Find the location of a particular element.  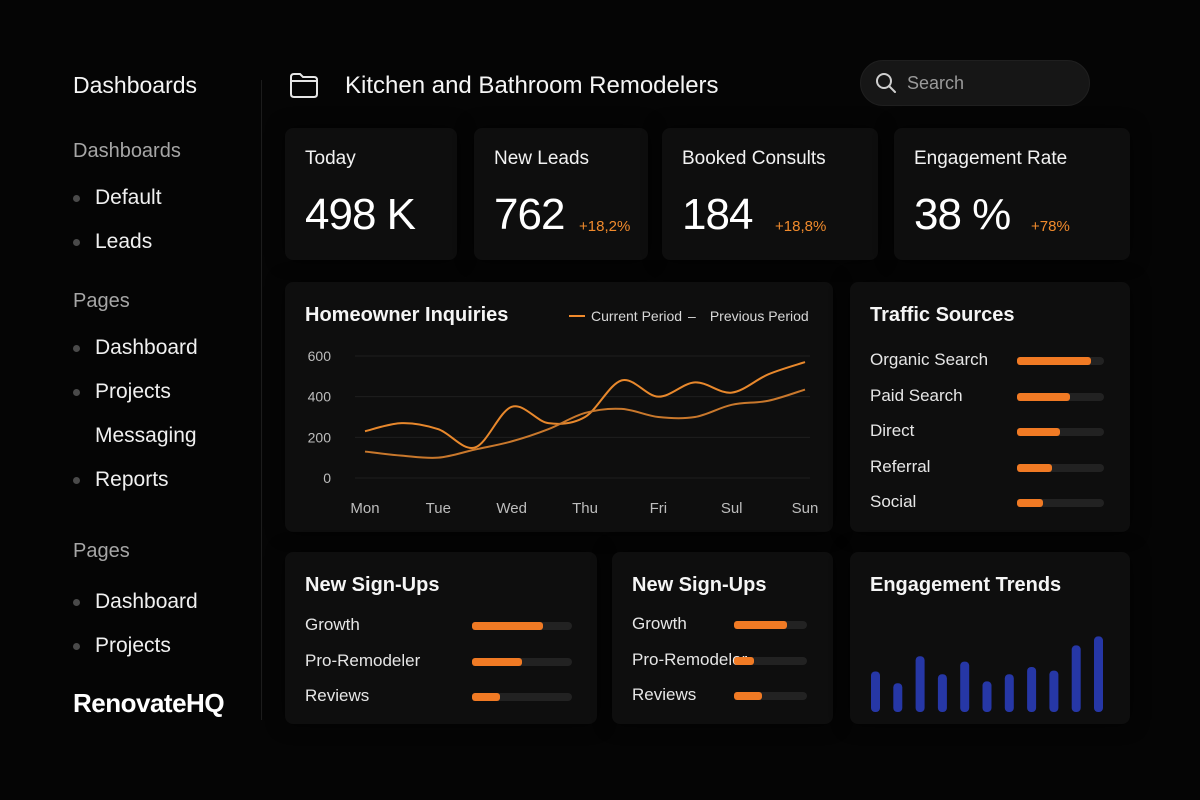

kpi-label: New Leads is located at coordinates (542, 158).